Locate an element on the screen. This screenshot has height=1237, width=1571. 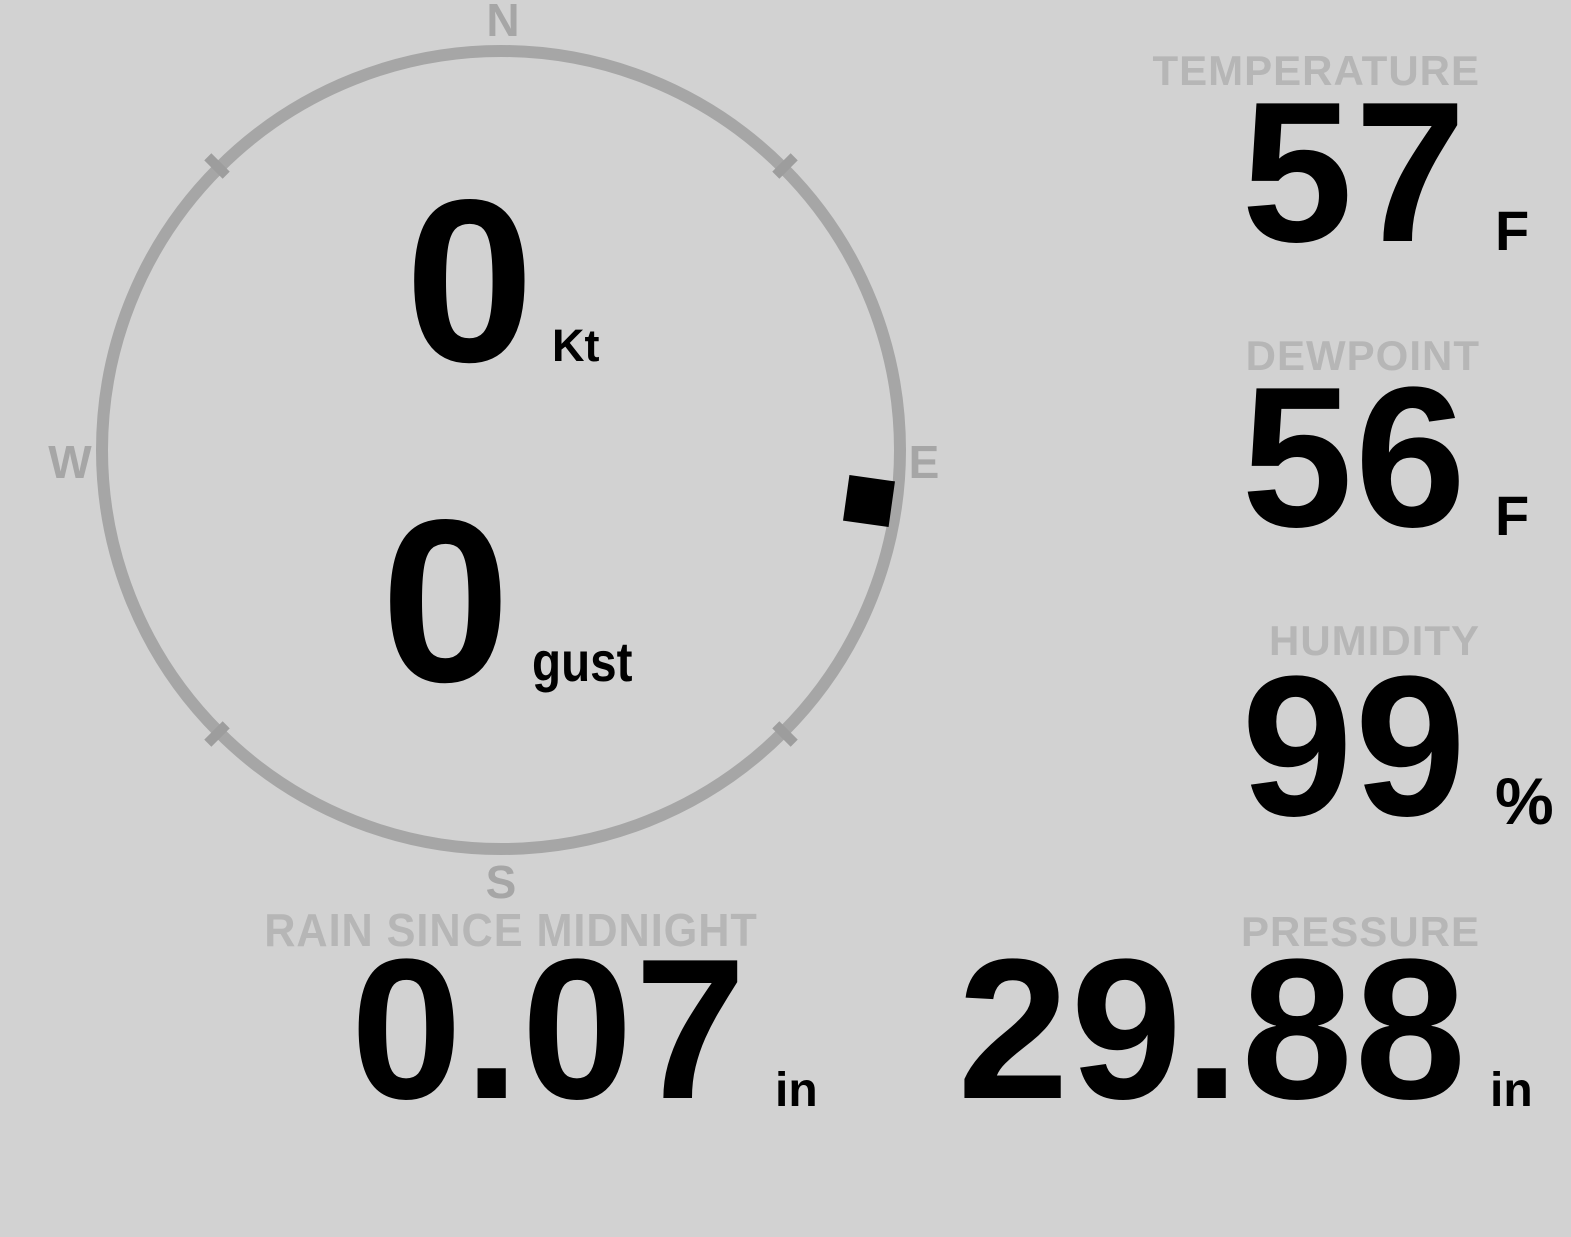
rain-label: RAIN SINCE MIDNIGHT is located at coordinates (511, 930).